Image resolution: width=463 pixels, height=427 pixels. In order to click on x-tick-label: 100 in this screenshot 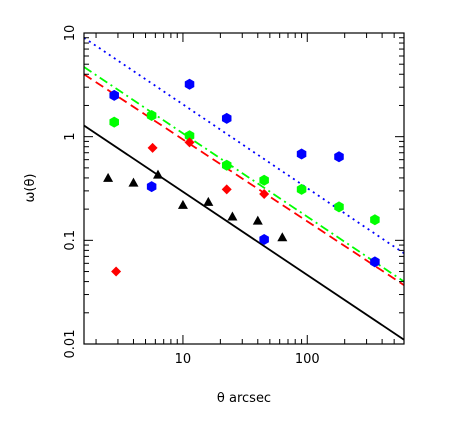, I will do `click(307, 359)`.